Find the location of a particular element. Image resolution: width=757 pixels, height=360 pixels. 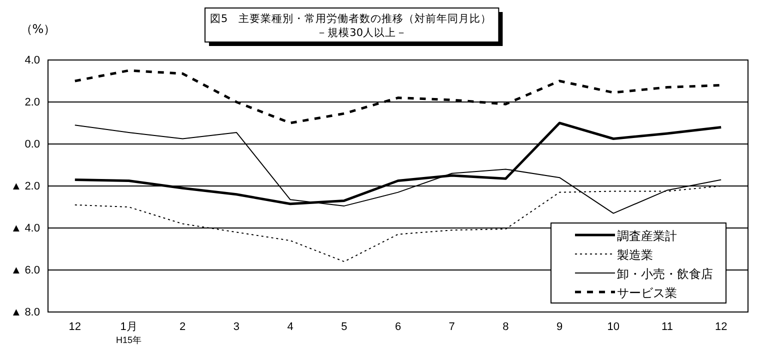

x-tick-label: 5 is located at coordinates (344, 327).